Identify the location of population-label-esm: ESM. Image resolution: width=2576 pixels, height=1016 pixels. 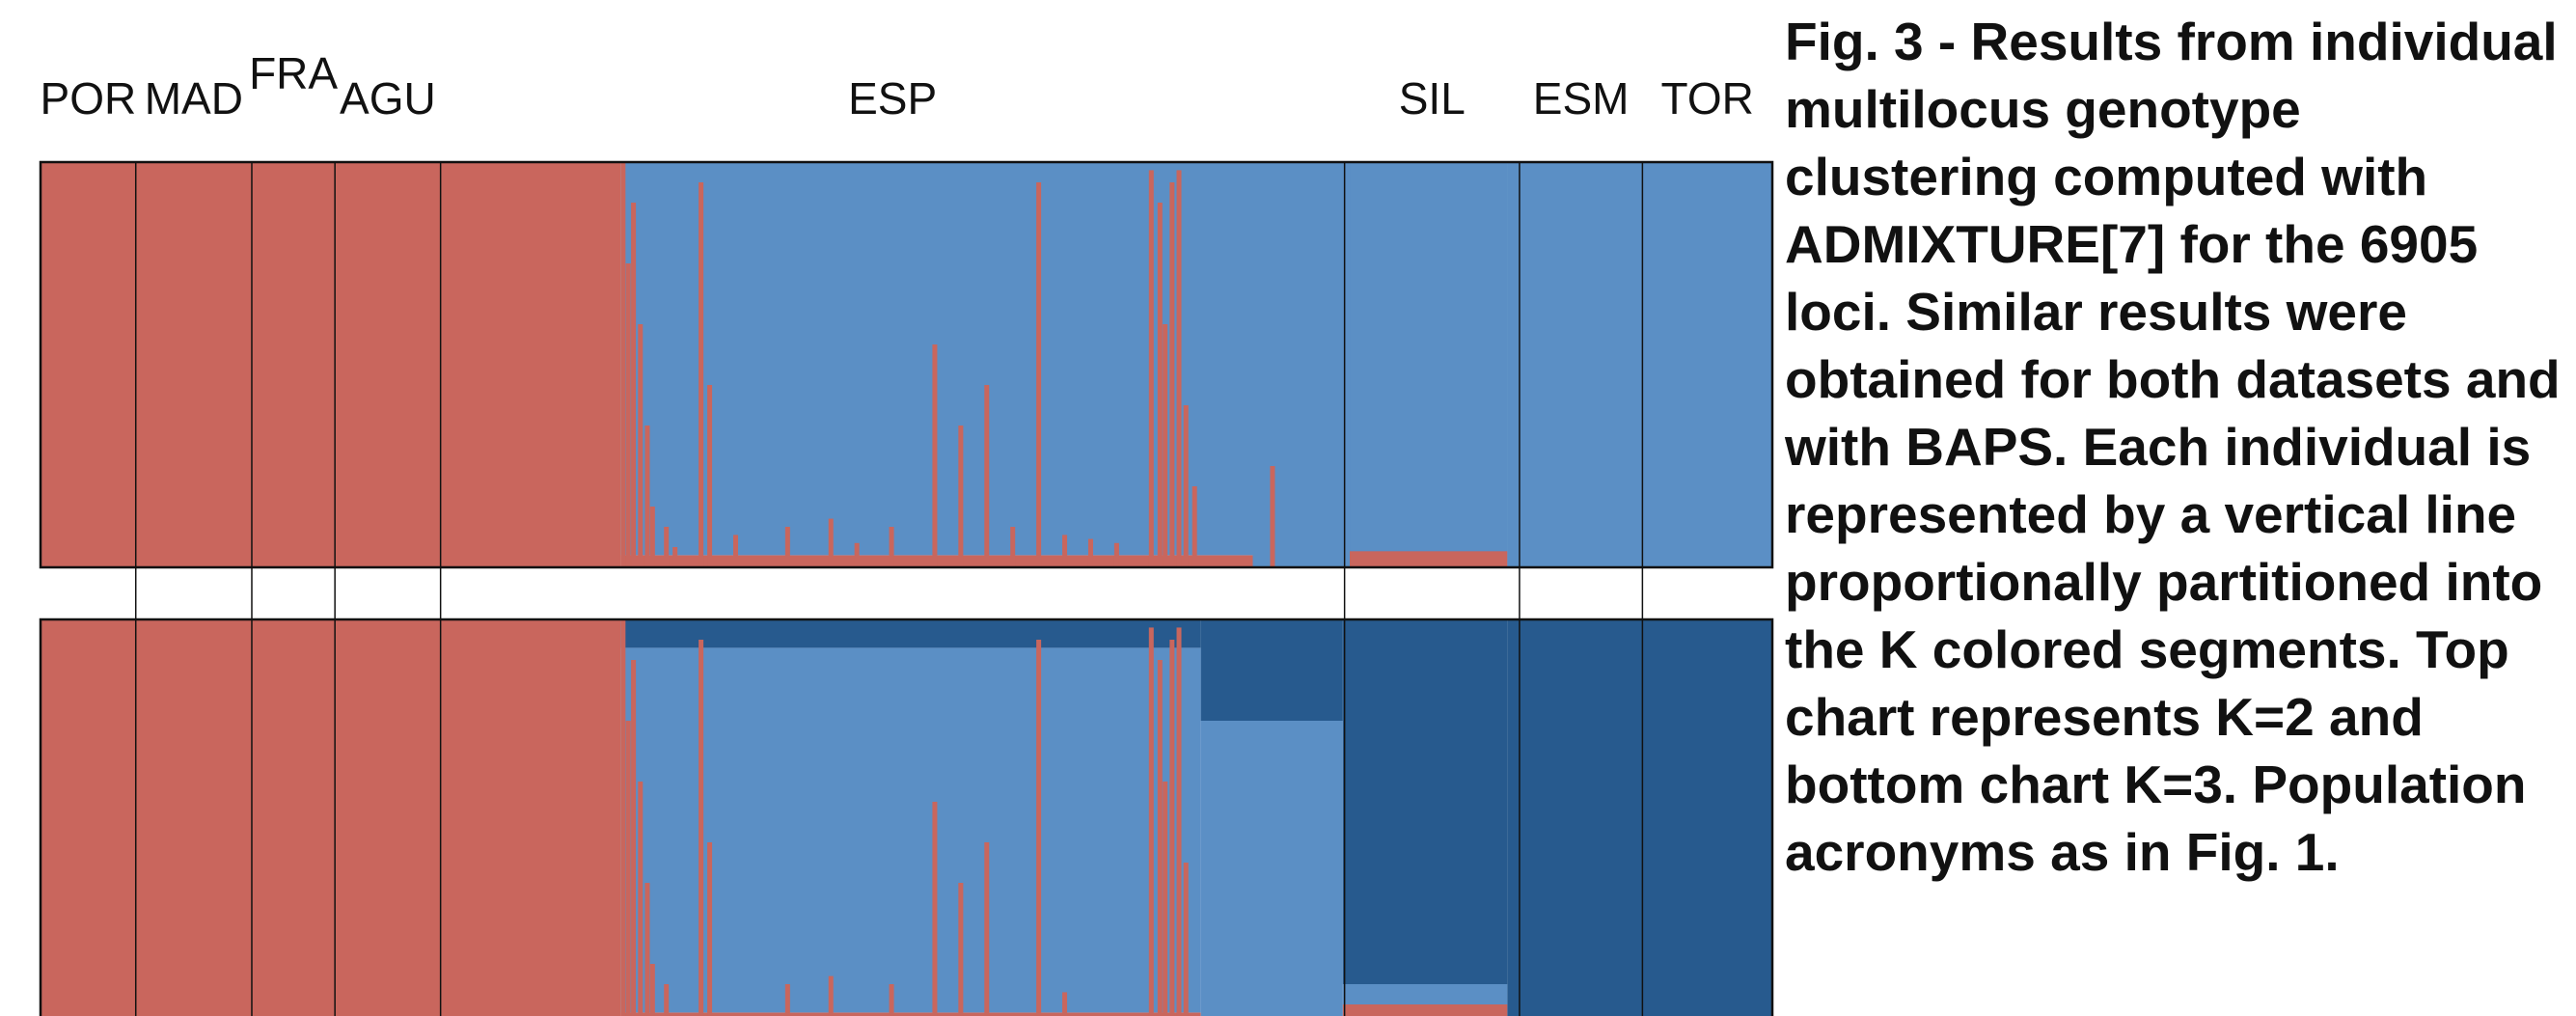
(1581, 98).